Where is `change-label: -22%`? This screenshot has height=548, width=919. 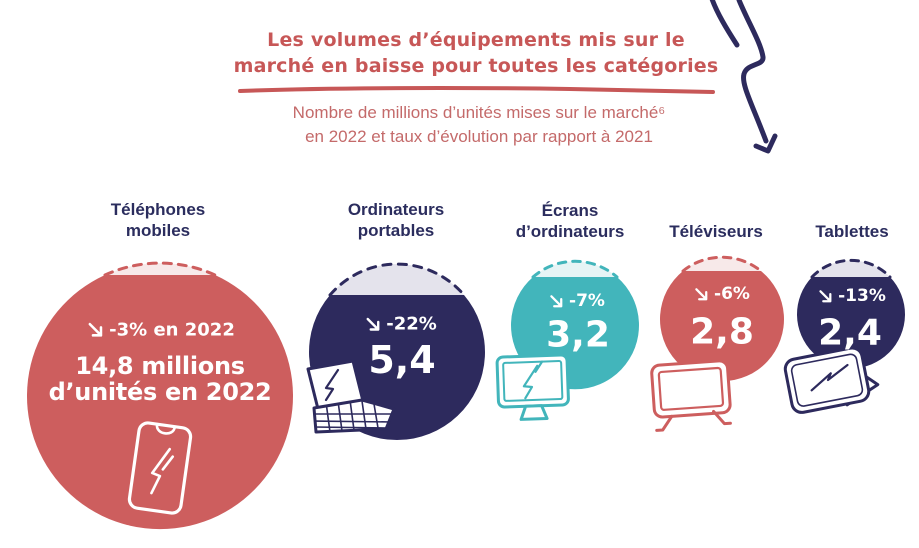 change-label: -22% is located at coordinates (411, 324).